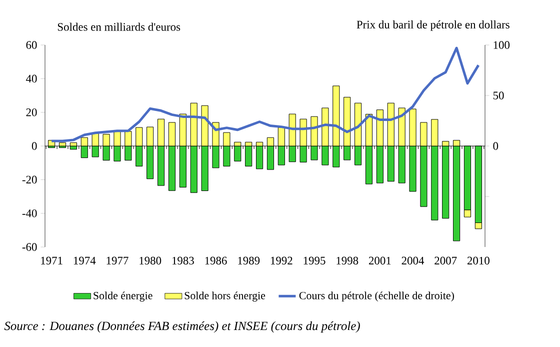 The height and width of the screenshot is (347, 560). Describe the element at coordinates (151, 260) in the screenshot. I see `x-tick-label: 1980` at that location.